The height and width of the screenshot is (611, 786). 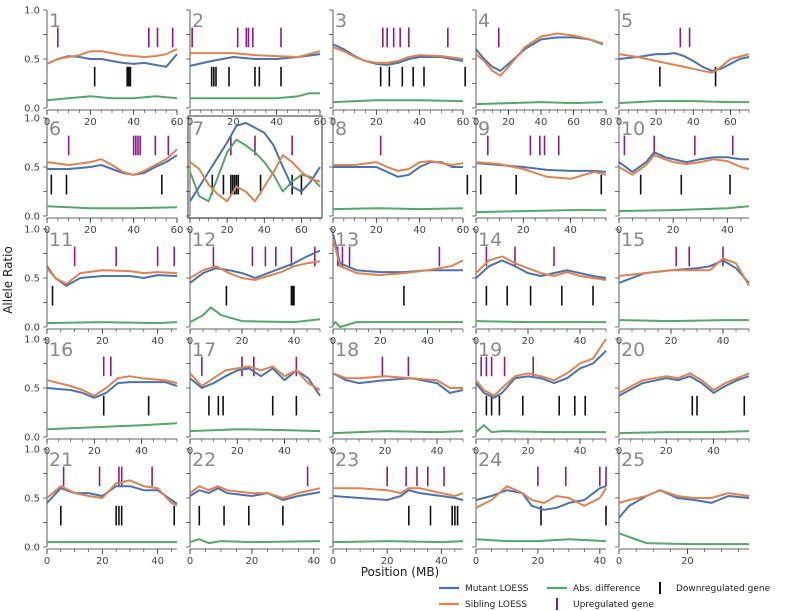 I want to click on panel-number: 19, so click(x=490, y=350).